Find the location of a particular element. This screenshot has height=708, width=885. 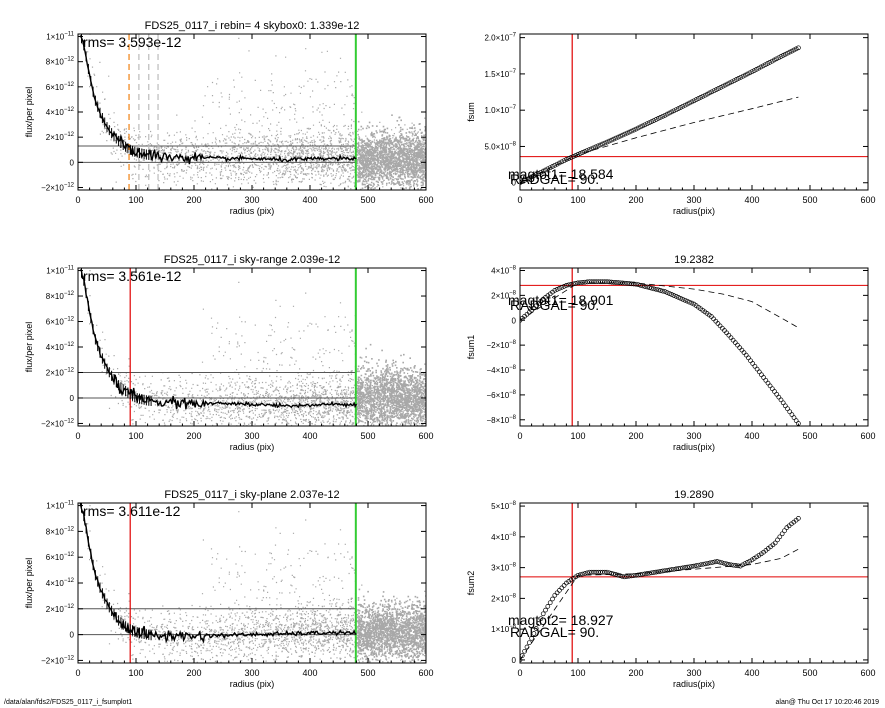

y-tick-label: 8×10⁻¹² is located at coordinates (60, 62).